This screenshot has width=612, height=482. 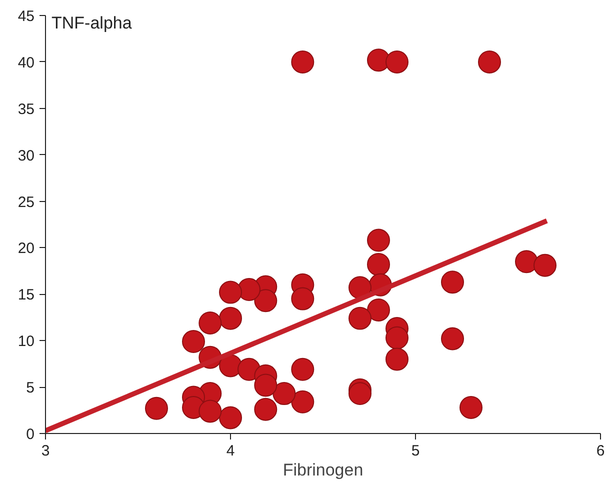 I want to click on x-tick-label: 5, so click(x=415, y=451).